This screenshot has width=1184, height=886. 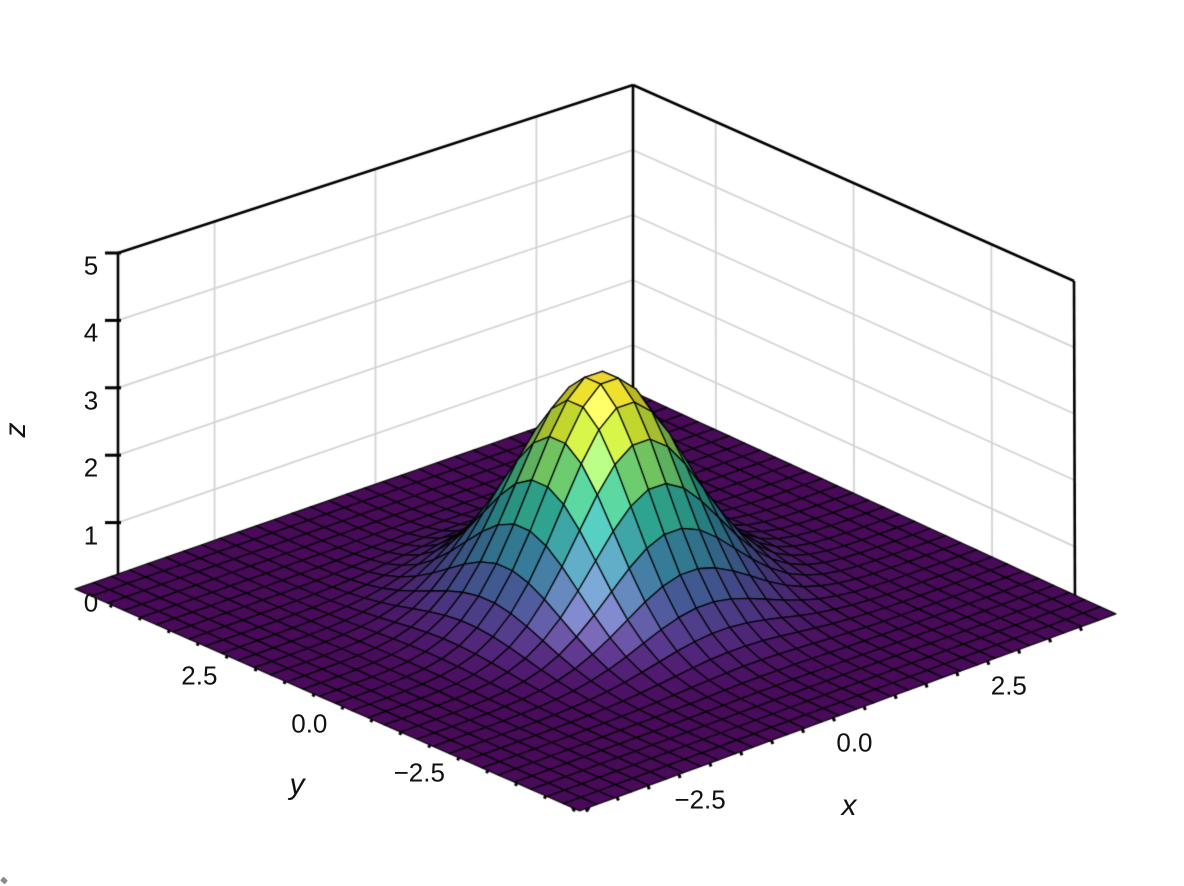 What do you see at coordinates (91, 602) in the screenshot?
I see `z-tick-label: 0` at bounding box center [91, 602].